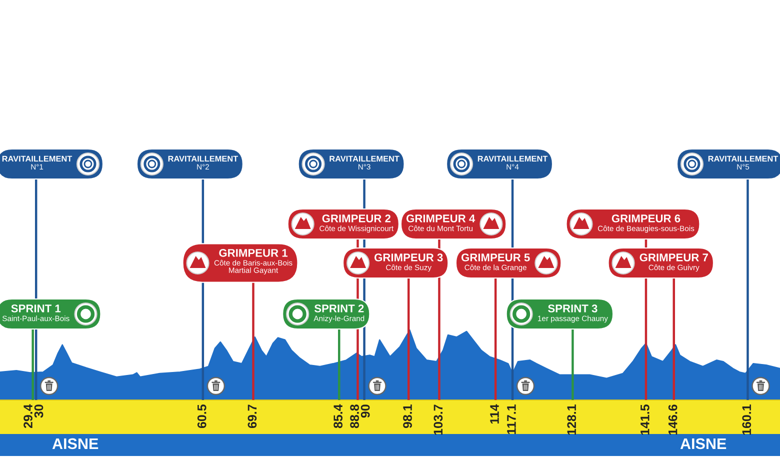  What do you see at coordinates (438, 419) in the screenshot?
I see `x-tick-label: 103.7` at bounding box center [438, 419].